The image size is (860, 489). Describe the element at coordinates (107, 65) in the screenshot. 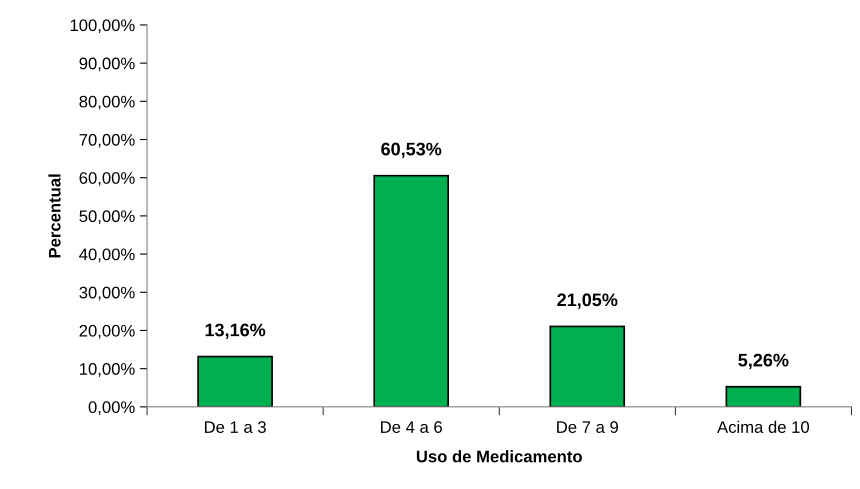

I see `y-tick-label: 90,00%` at that location.